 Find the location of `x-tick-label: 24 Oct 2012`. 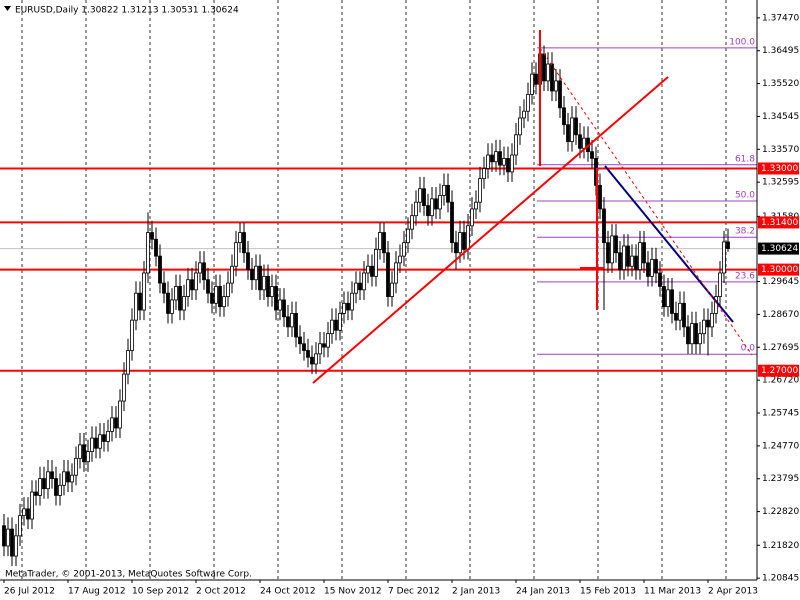

x-tick-label: 24 Oct 2012 is located at coordinates (288, 592).